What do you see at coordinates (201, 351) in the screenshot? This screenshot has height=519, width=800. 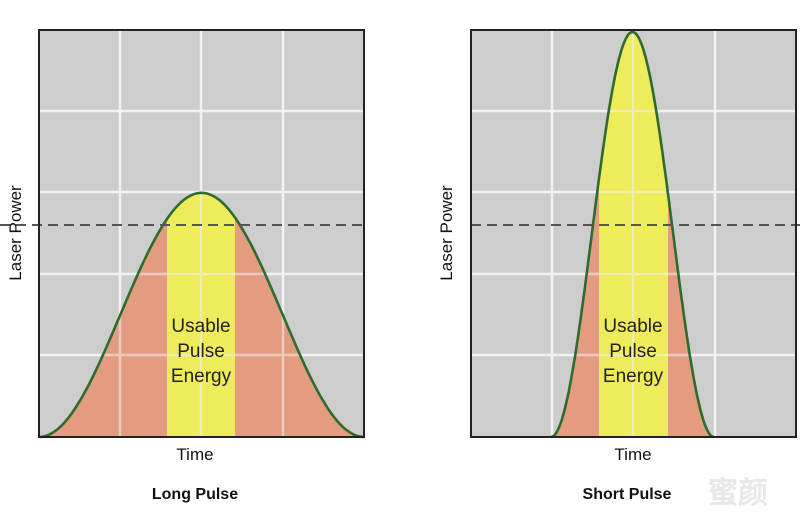 I see `long-usable-label-line-2: Pulse` at bounding box center [201, 351].